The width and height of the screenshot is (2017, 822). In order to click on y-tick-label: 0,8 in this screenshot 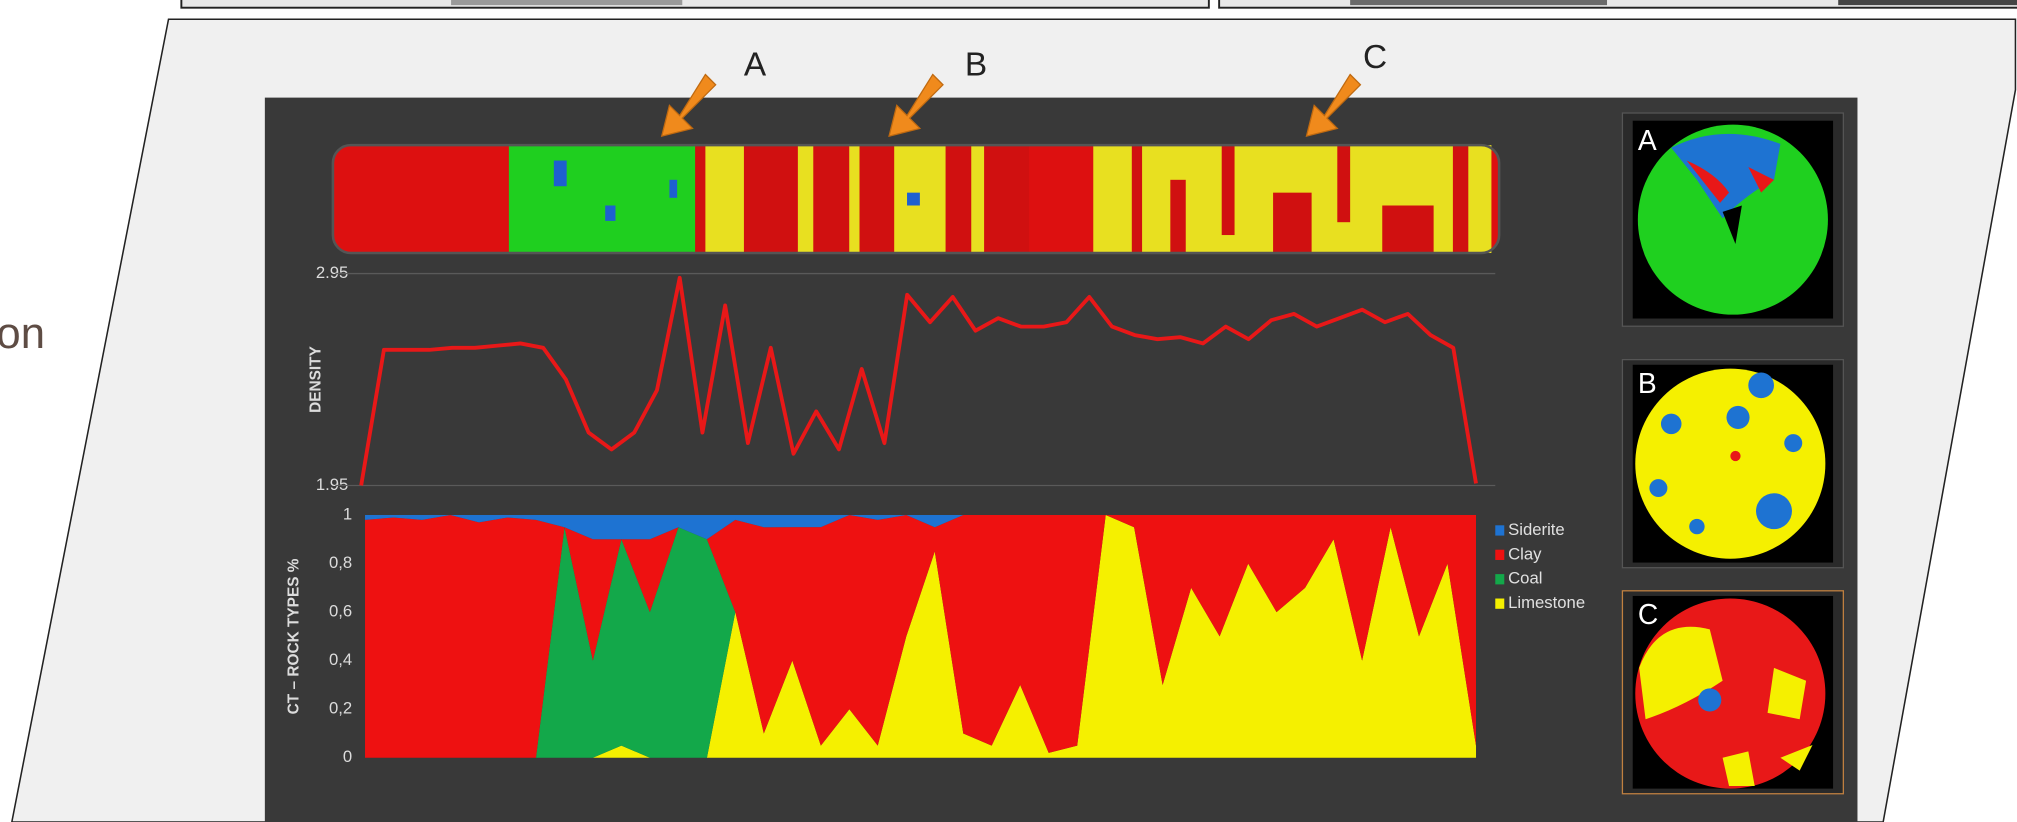, I will do `click(340, 562)`.